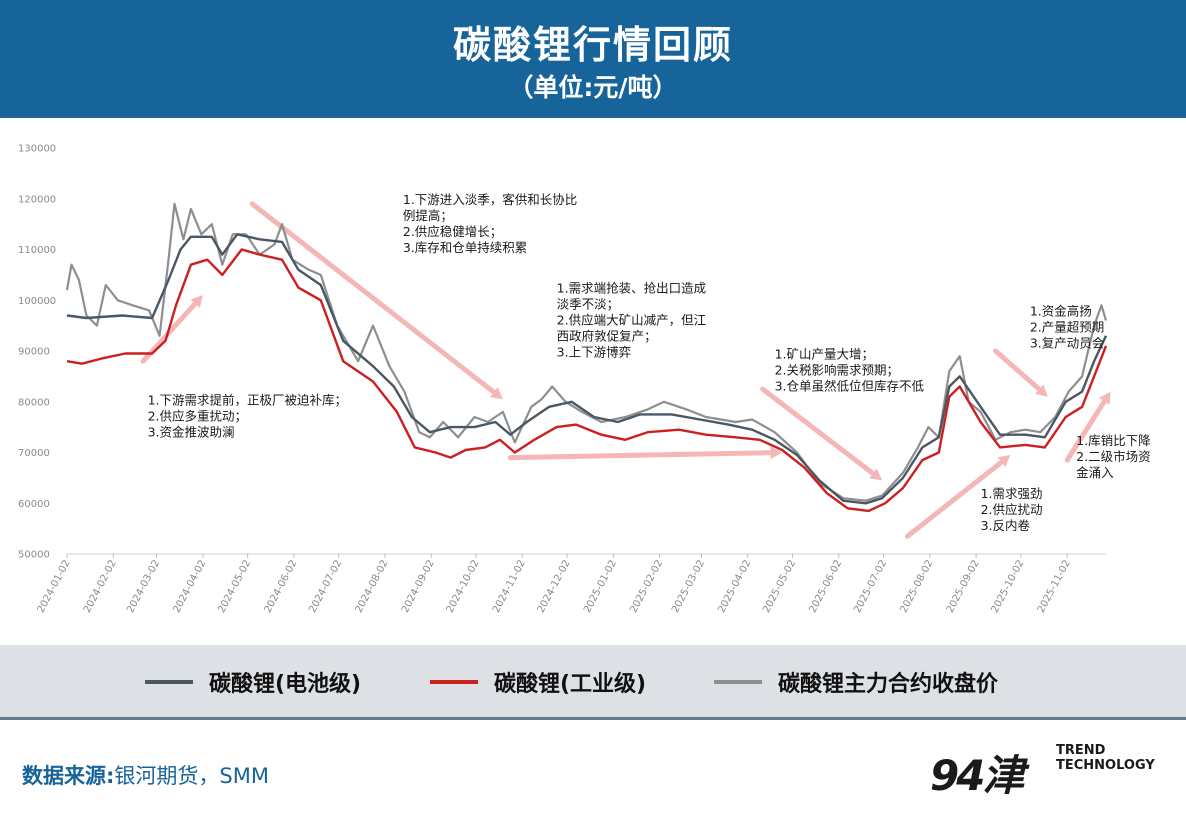 This screenshot has width=1186, height=820. What do you see at coordinates (281, 586) in the screenshot?
I see `x-tick-label: 2024-06-02` at bounding box center [281, 586].